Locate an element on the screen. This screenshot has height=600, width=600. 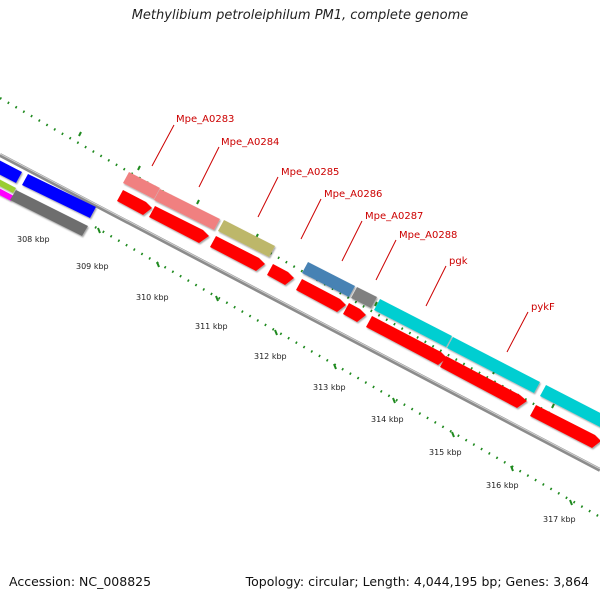
left-partial-features is located at coordinates (44, 206).